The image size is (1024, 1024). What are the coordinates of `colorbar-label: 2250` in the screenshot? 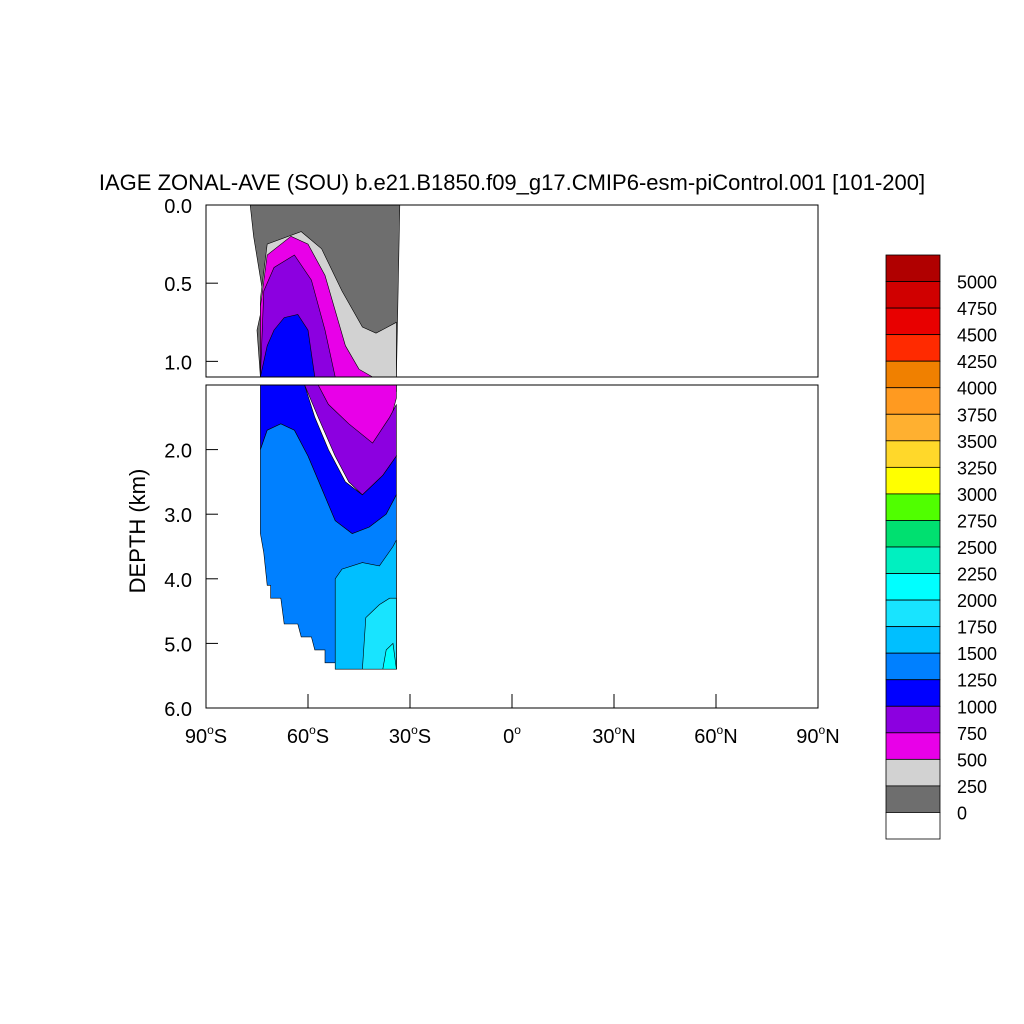 It's located at (977, 575).